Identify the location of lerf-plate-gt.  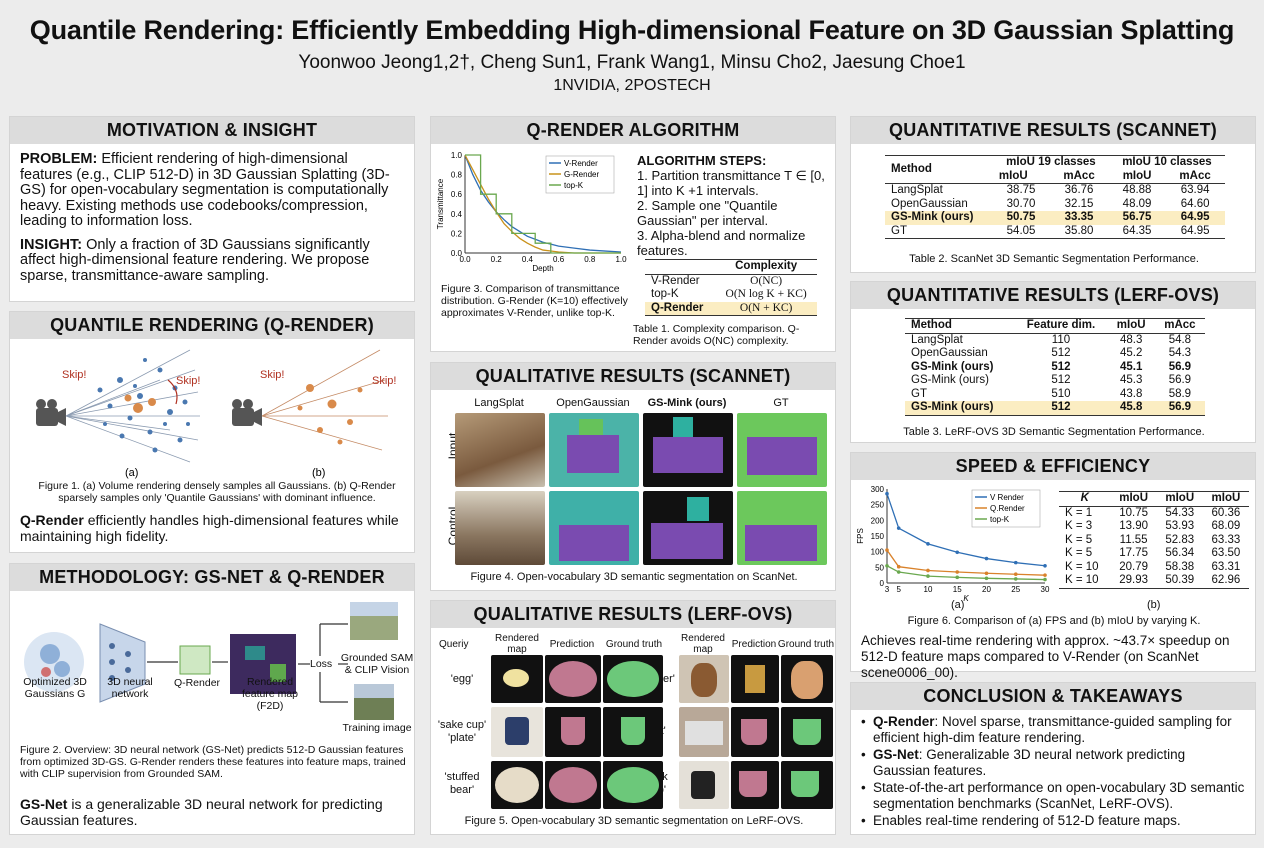
(633, 785).